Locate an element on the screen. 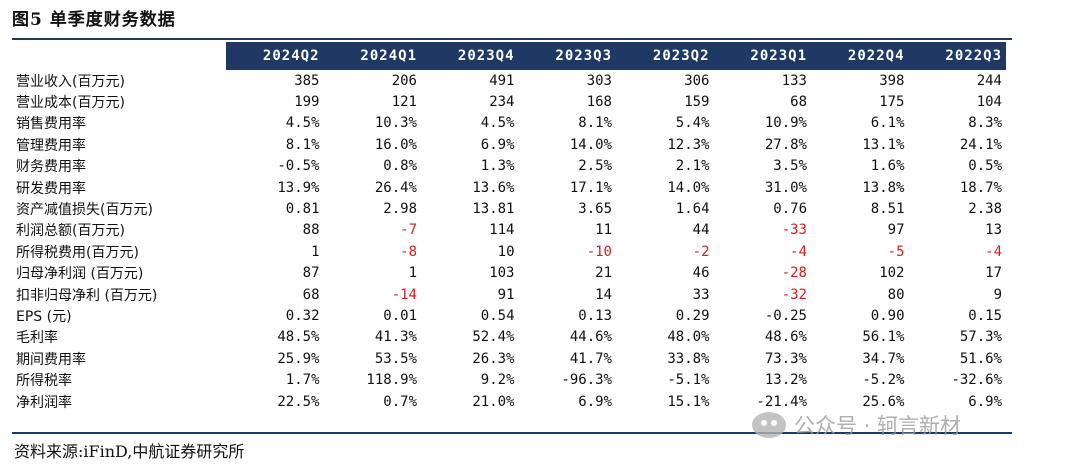 The image size is (1080, 466). table-cell: 14 is located at coordinates (603, 294).